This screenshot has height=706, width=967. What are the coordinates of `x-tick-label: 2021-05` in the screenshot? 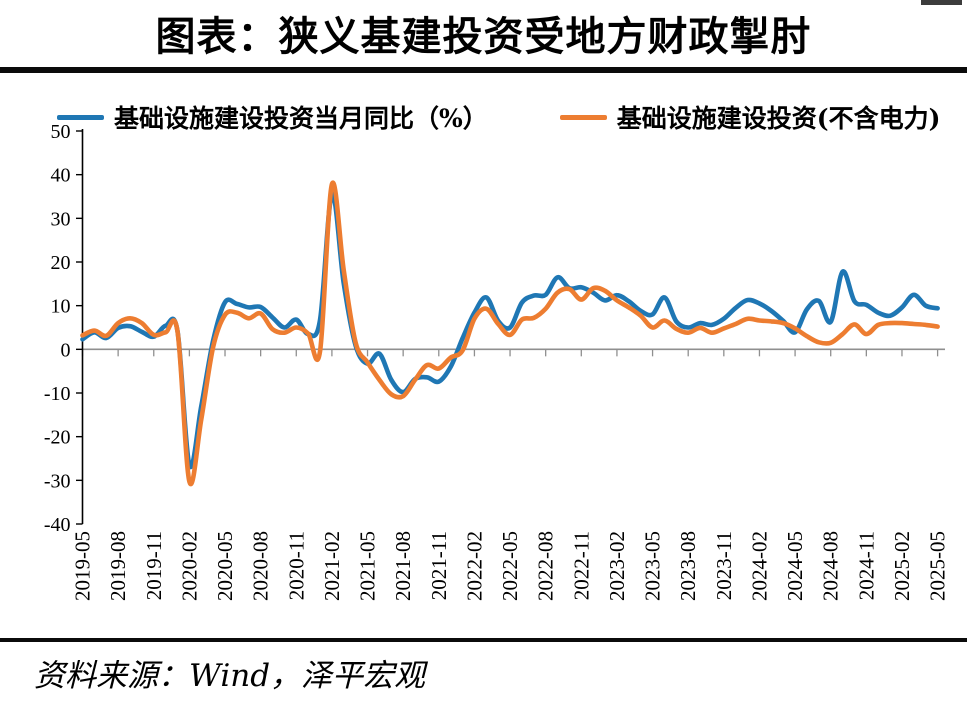 It's located at (368, 566).